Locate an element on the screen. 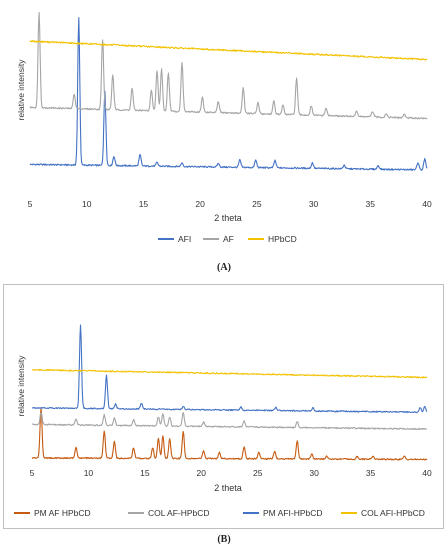 The width and height of the screenshot is (448, 550). legend-label: AFI is located at coordinates (184, 239).